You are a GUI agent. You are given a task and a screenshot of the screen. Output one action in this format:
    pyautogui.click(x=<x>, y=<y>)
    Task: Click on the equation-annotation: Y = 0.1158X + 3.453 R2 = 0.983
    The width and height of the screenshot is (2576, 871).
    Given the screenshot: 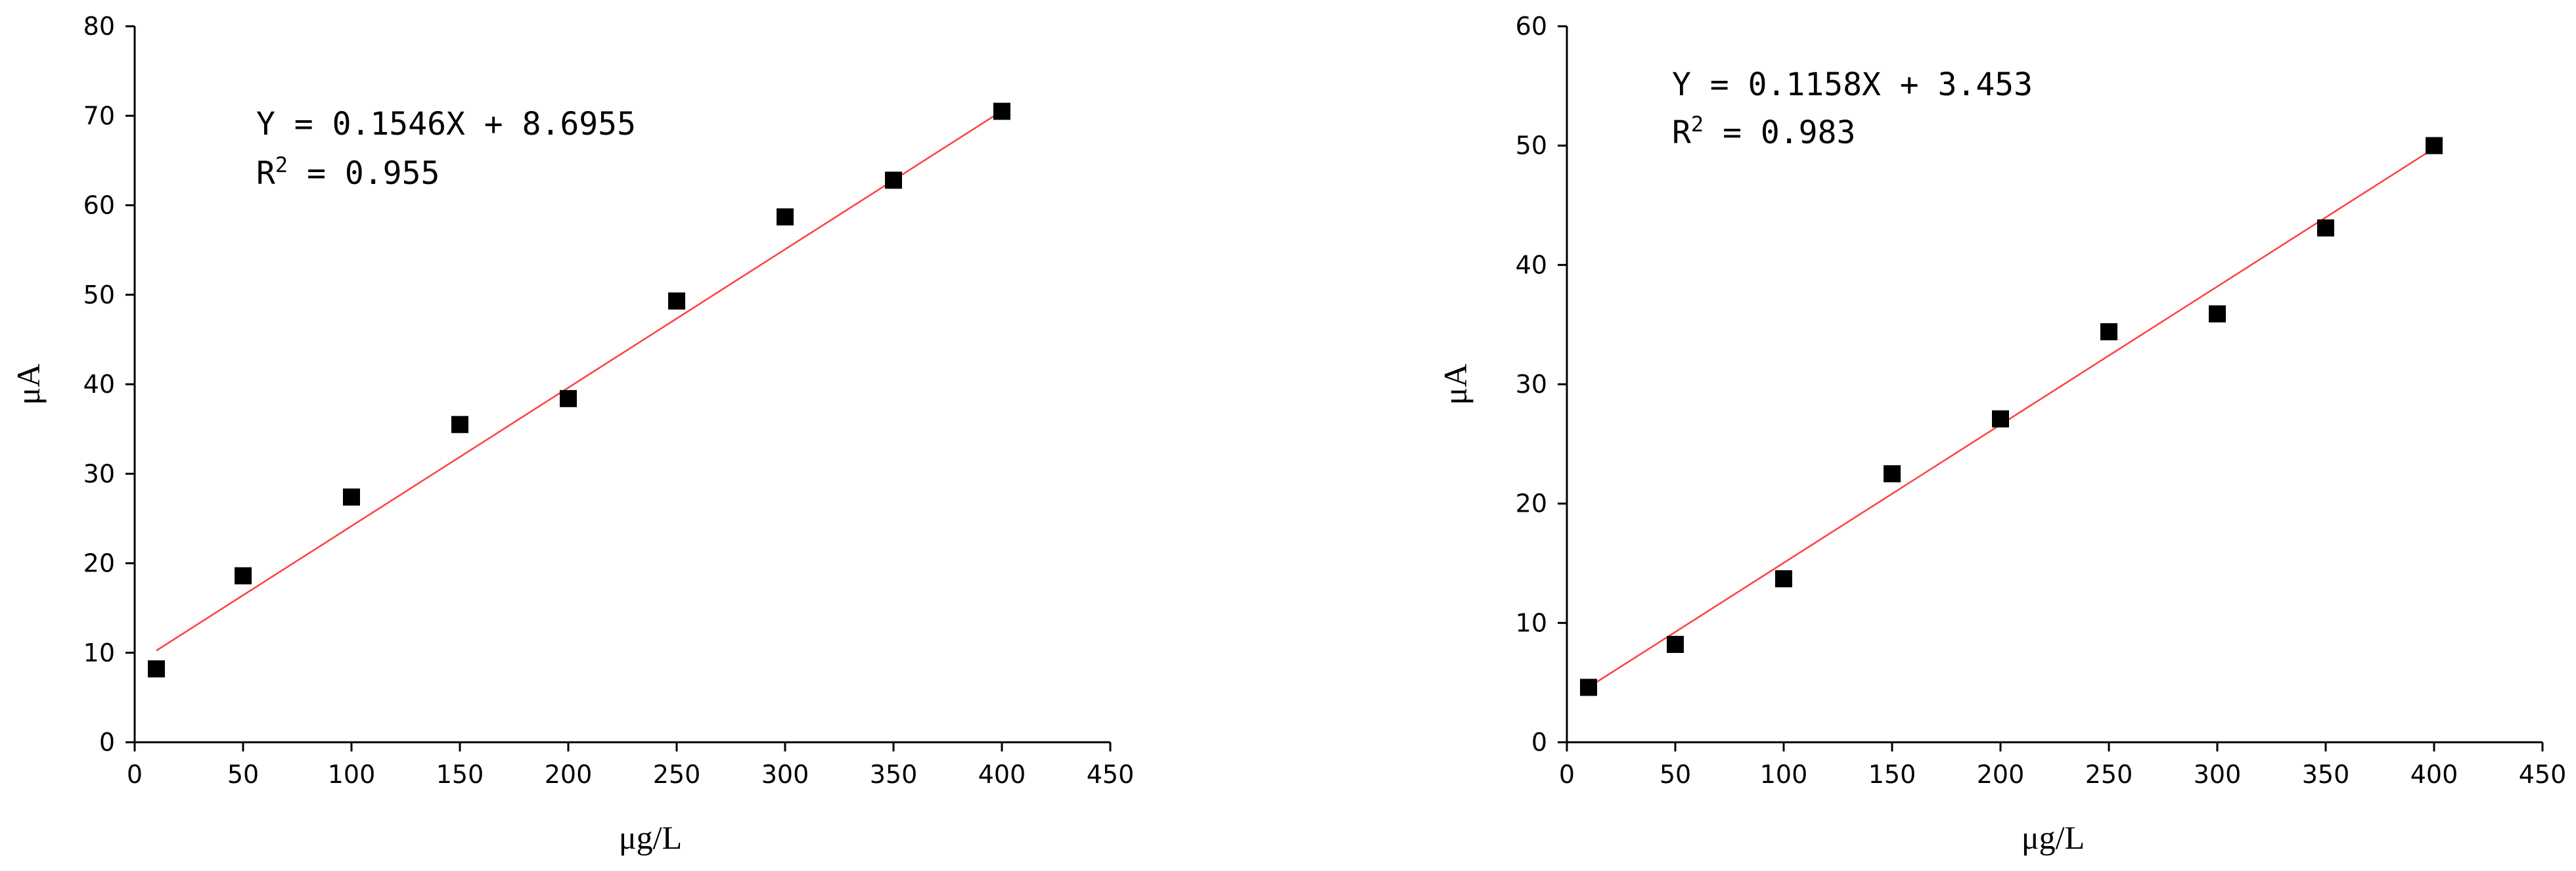 What is the action you would take?
    pyautogui.click(x=1852, y=108)
    